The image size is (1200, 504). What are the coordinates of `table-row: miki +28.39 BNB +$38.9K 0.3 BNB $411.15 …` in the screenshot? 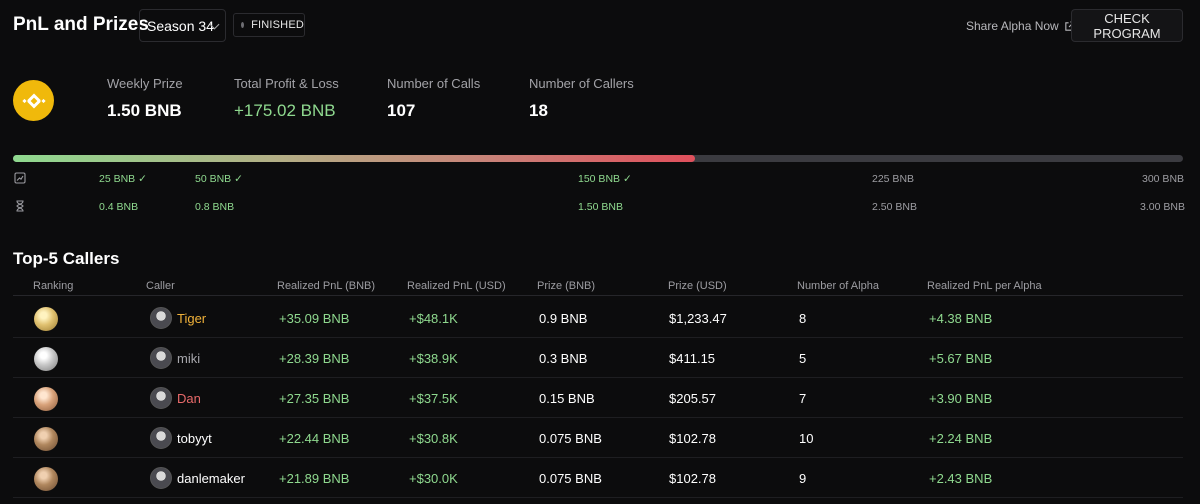 It's located at (598, 358).